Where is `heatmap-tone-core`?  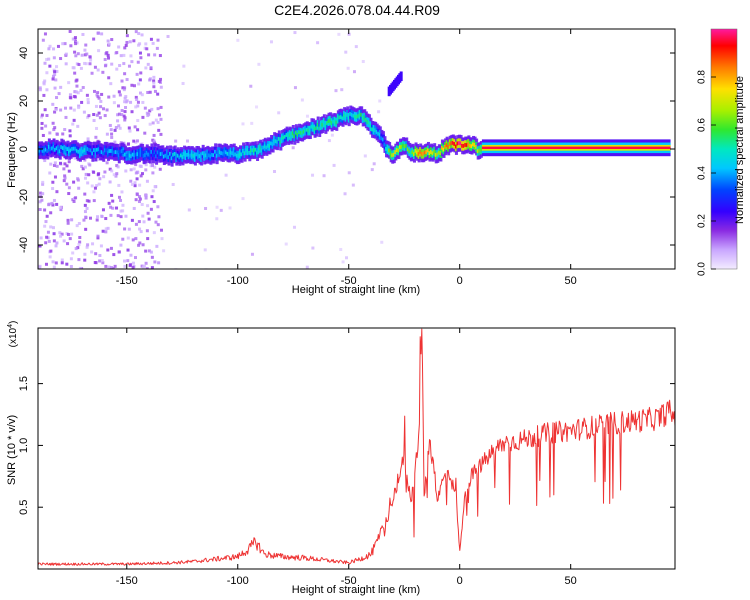 heatmap-tone-core is located at coordinates (576, 147).